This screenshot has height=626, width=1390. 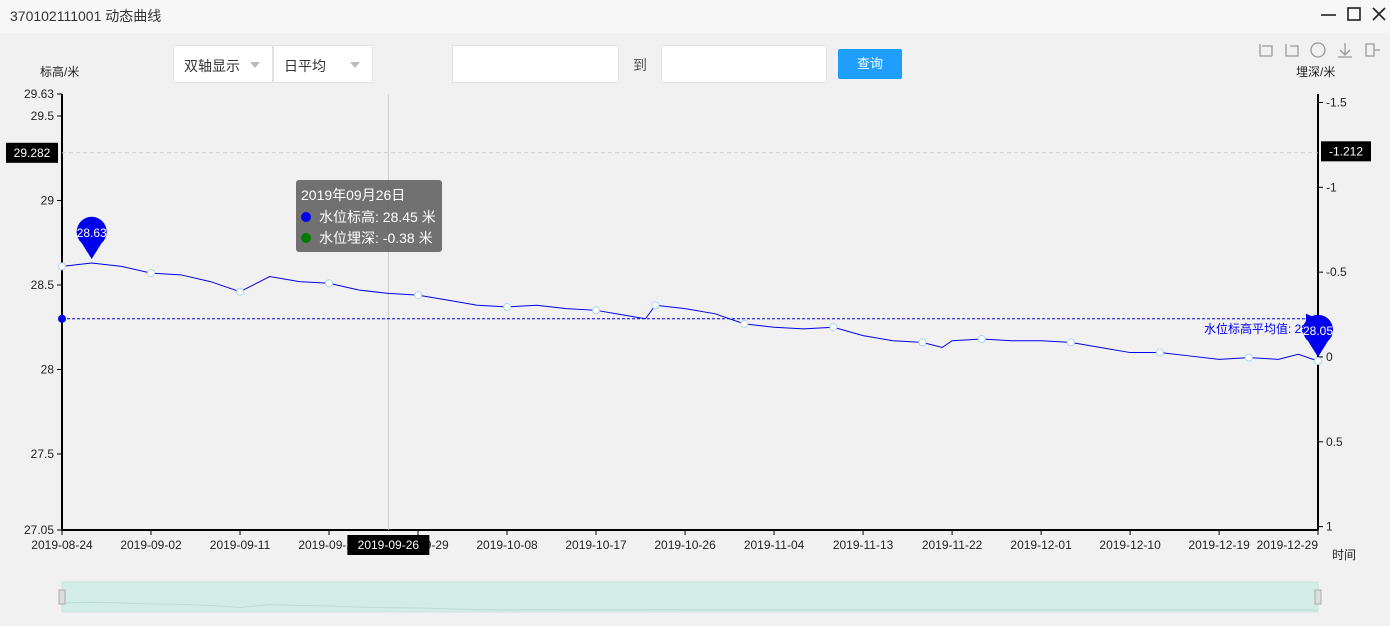 What do you see at coordinates (1130, 545) in the screenshot?
I see `x-tick-label: 2019-12-10` at bounding box center [1130, 545].